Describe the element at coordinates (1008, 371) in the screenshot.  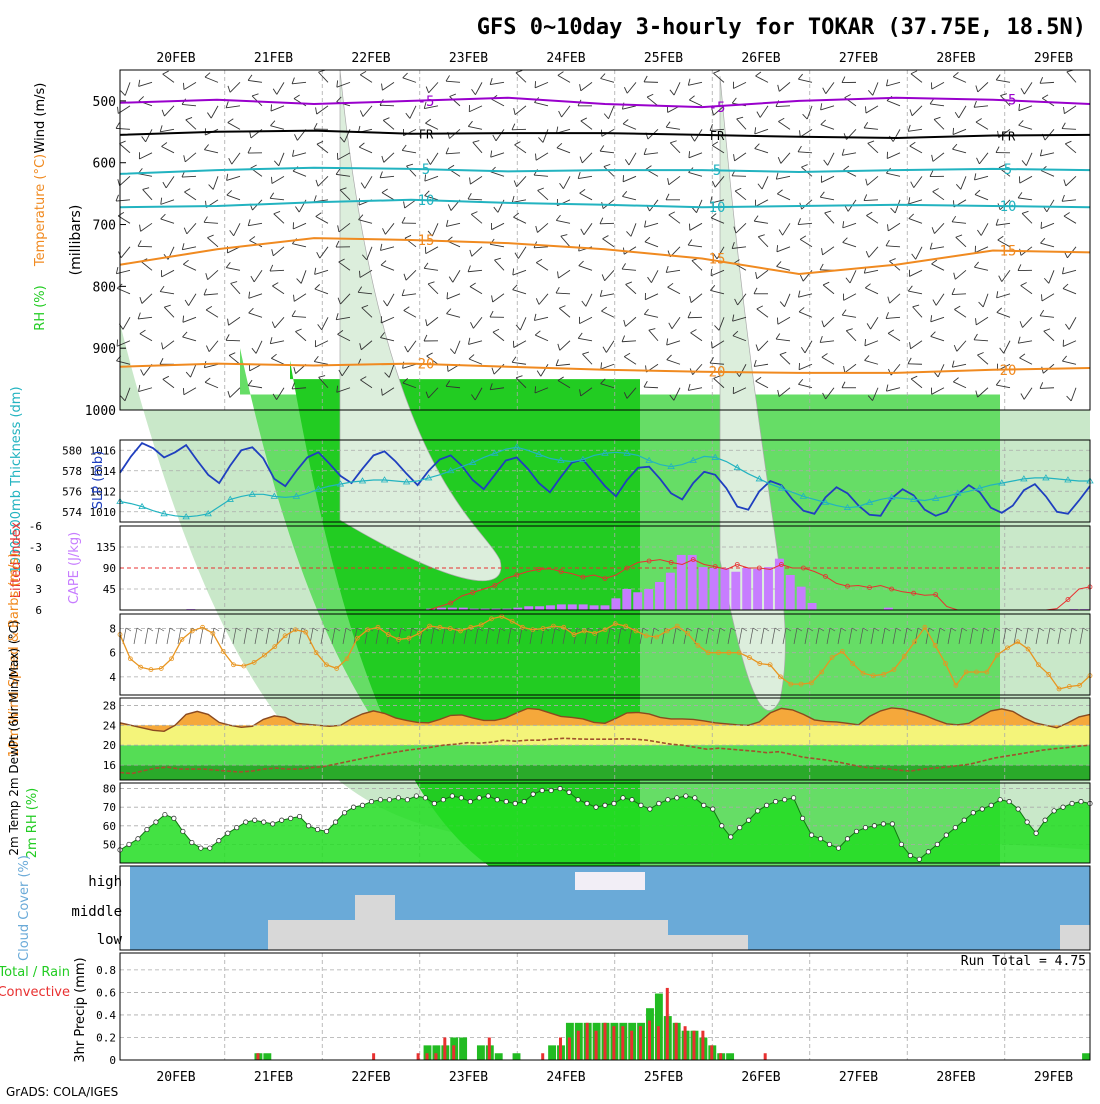
I see `isotherm-label: 20` at that location.